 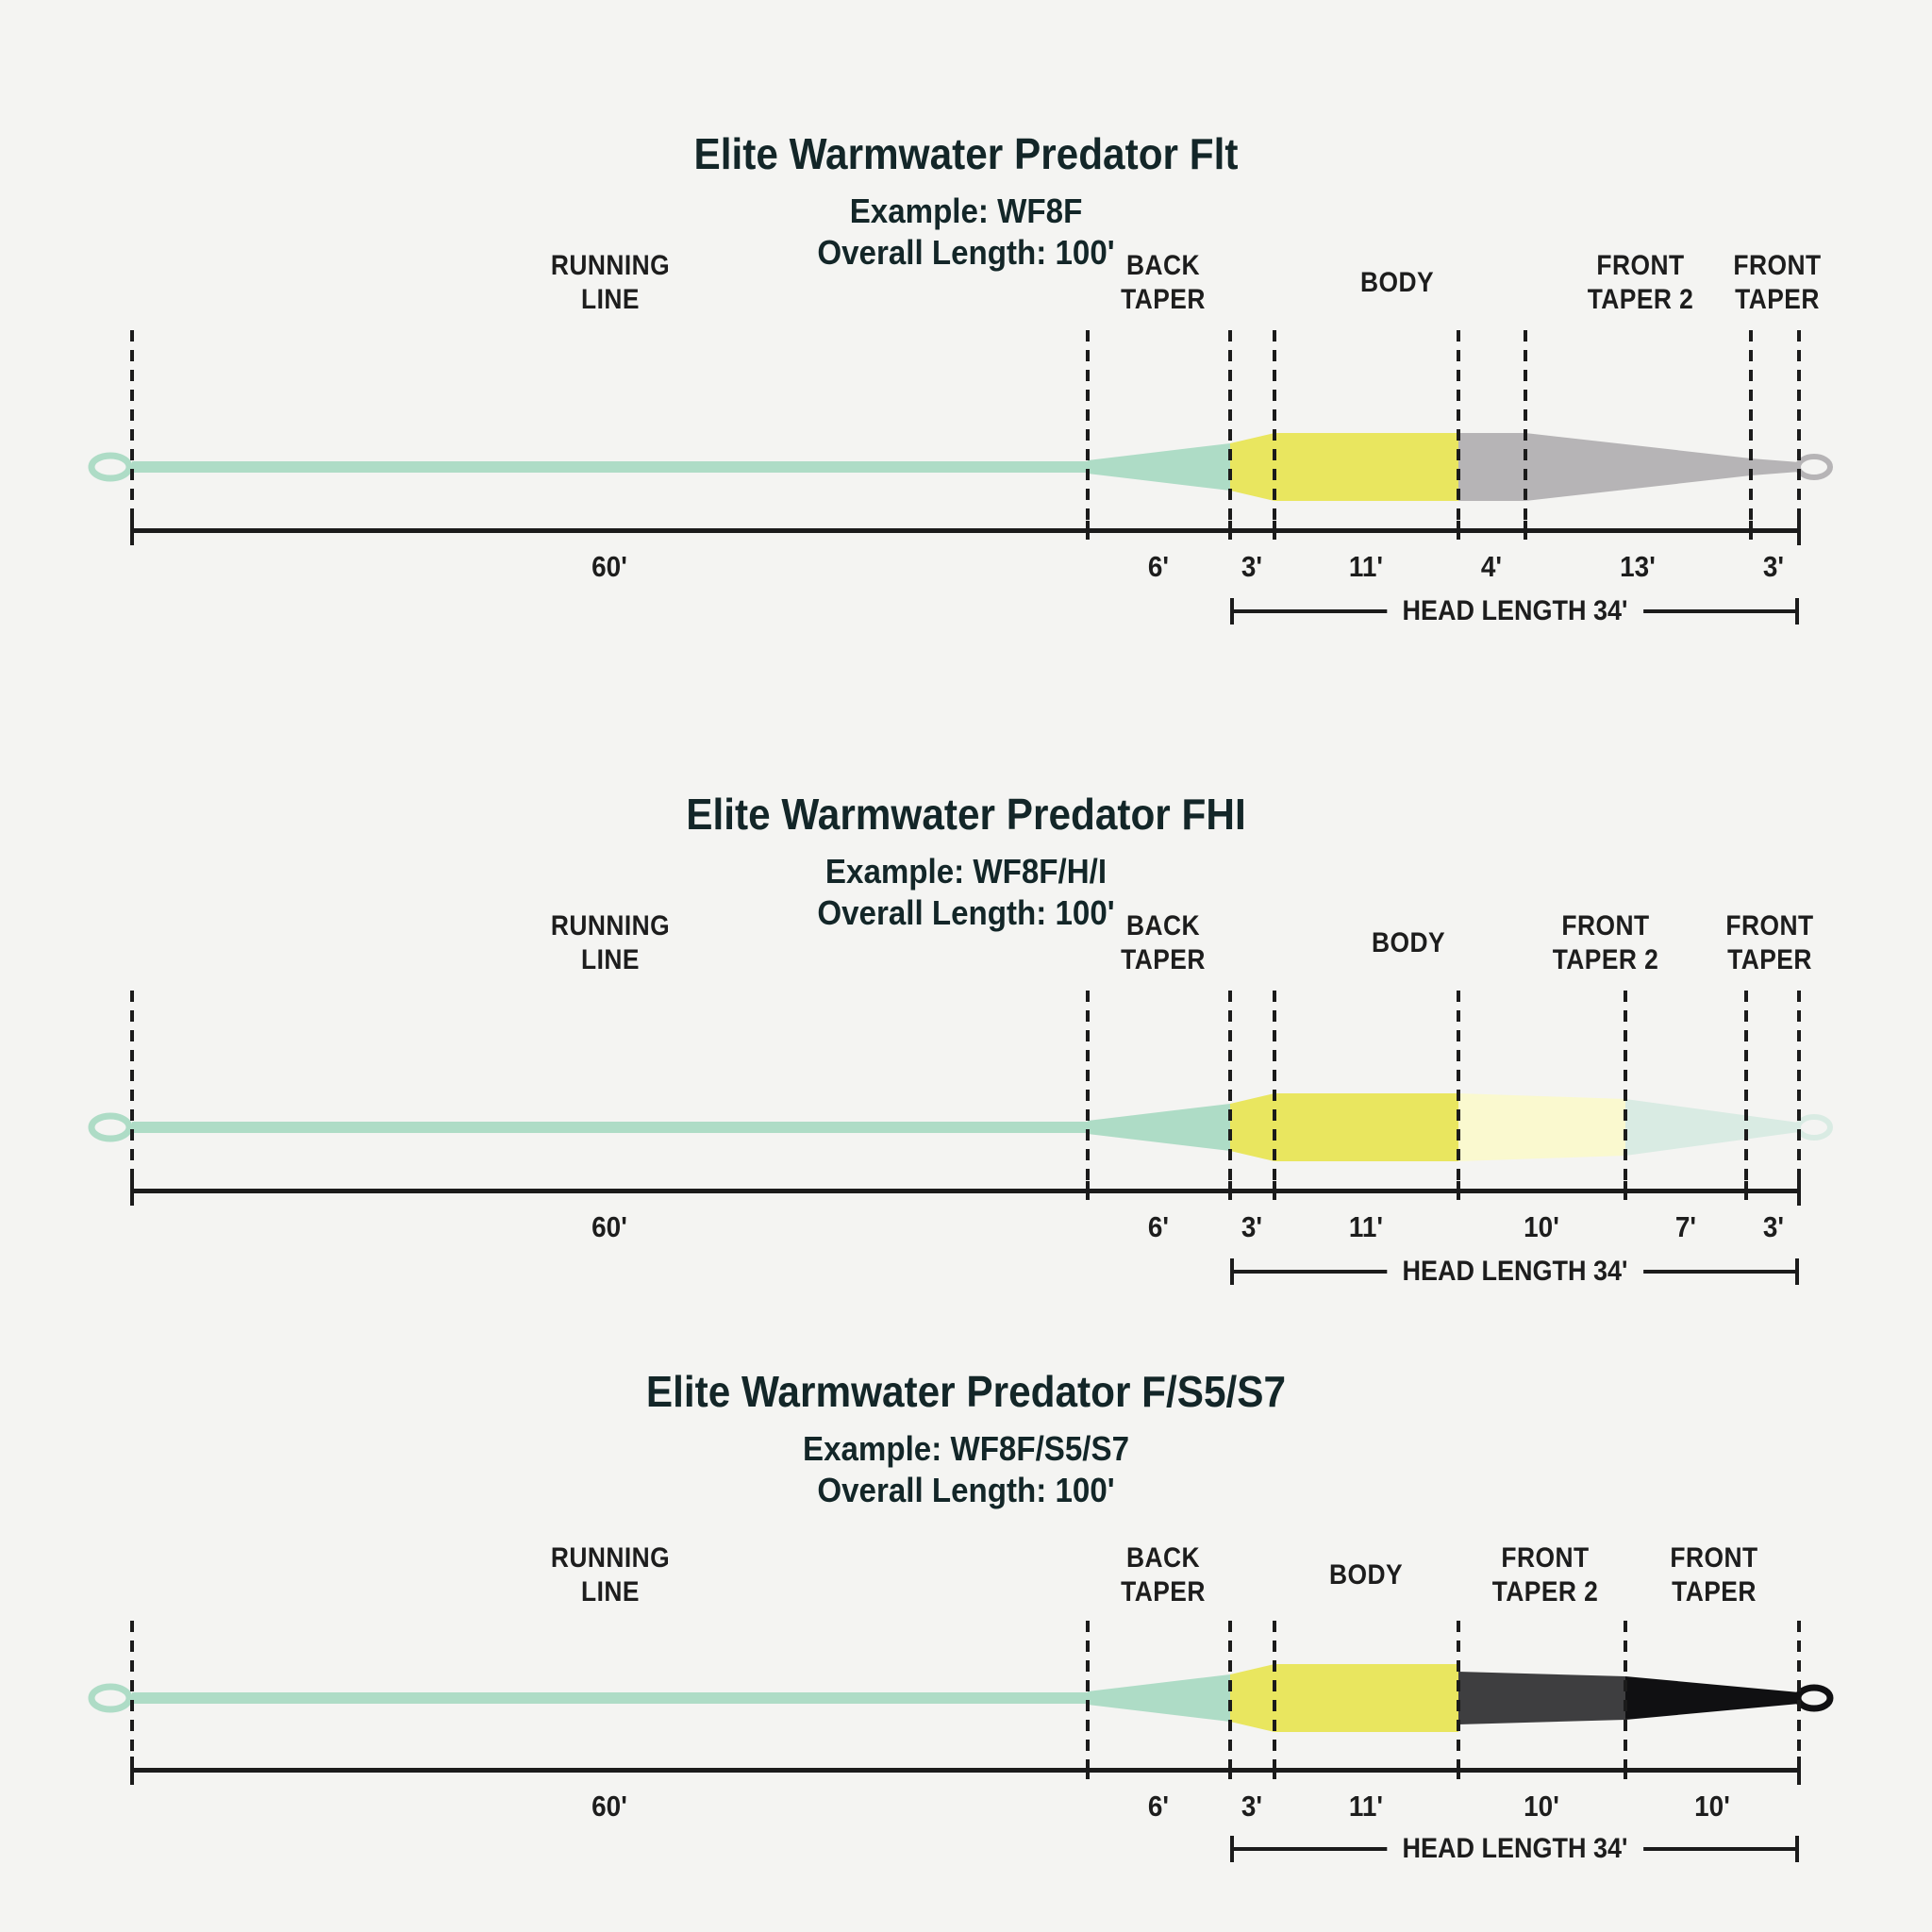 I want to click on head-length-label: HEAD LENGTH 34', so click(x=1515, y=611).